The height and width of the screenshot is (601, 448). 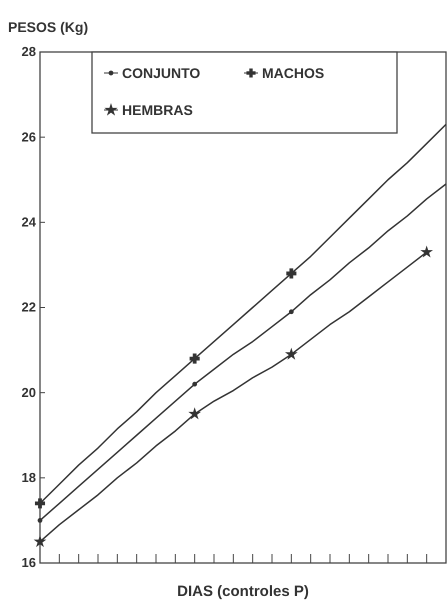 I want to click on y-tick-label: 22, so click(x=29, y=307).